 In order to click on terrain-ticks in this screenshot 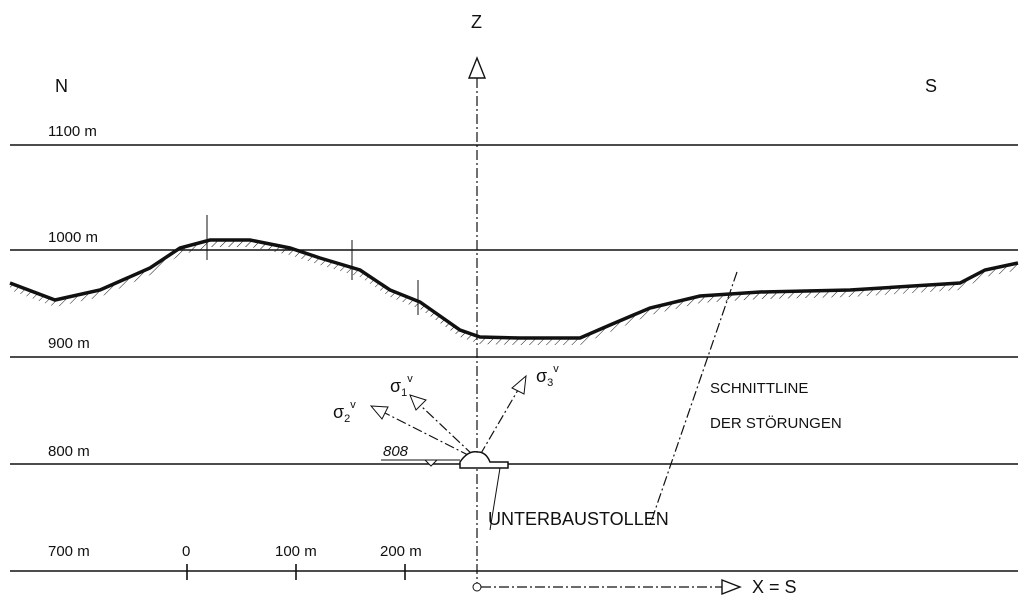, I will do `click(312, 265)`.